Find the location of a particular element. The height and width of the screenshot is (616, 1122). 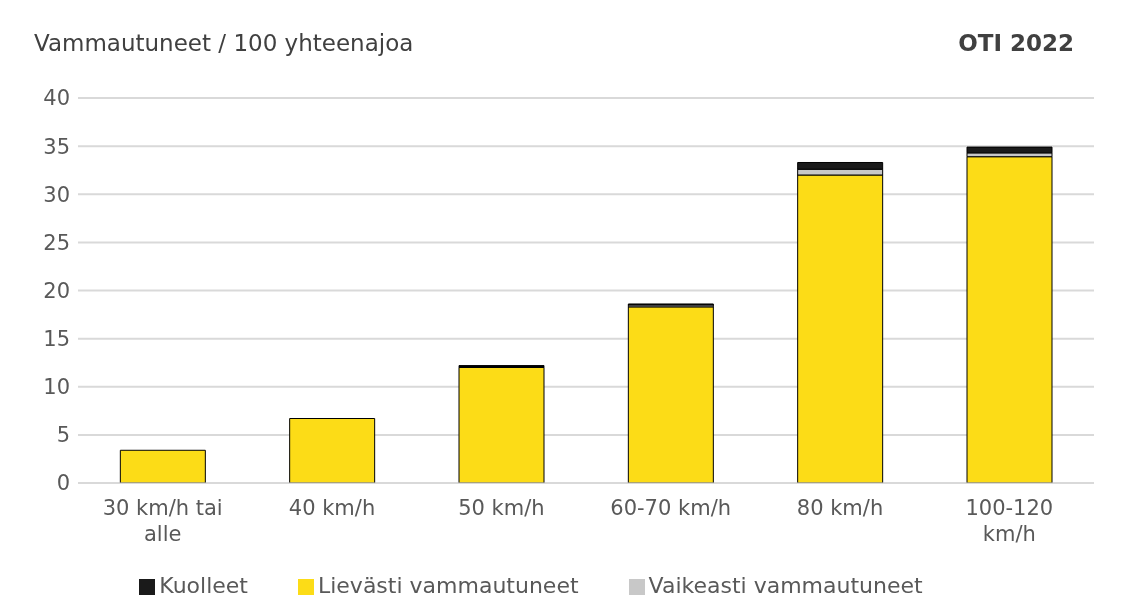

x-tick-label: 50 km/h is located at coordinates (501, 508).